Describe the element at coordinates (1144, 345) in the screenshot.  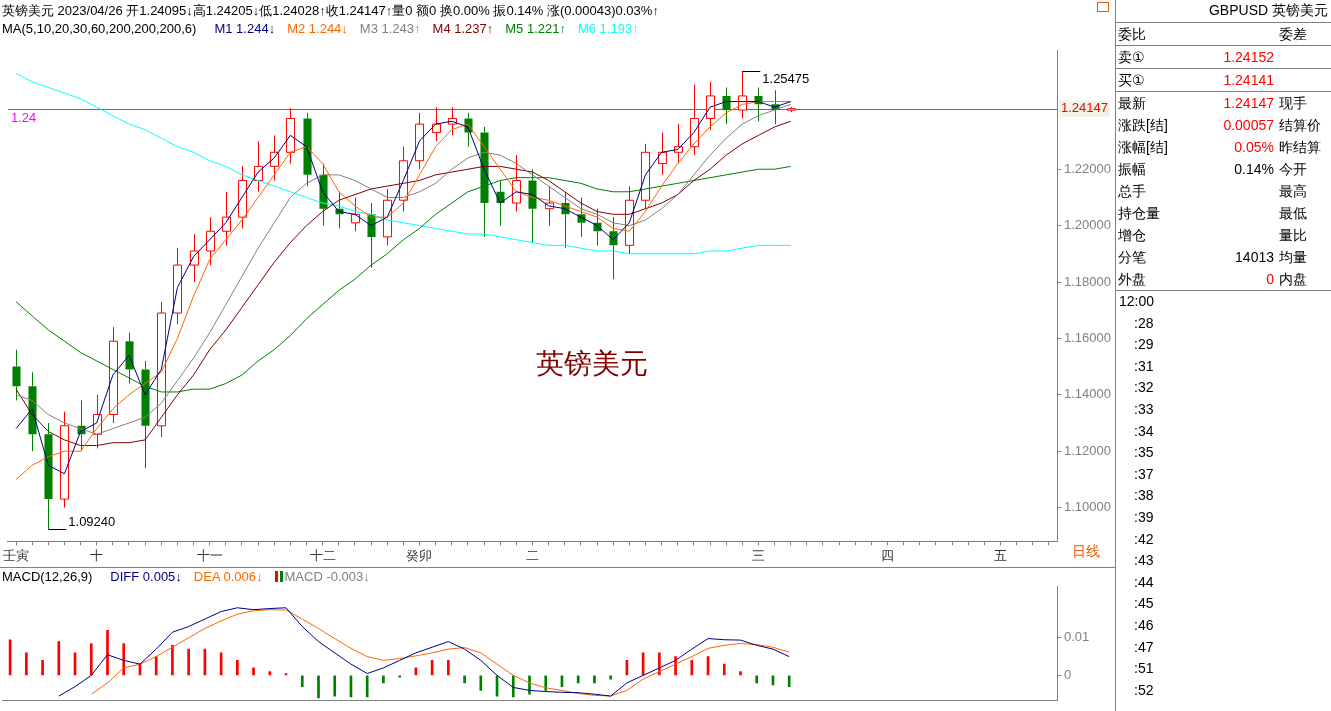
I see `text: :29` at that location.